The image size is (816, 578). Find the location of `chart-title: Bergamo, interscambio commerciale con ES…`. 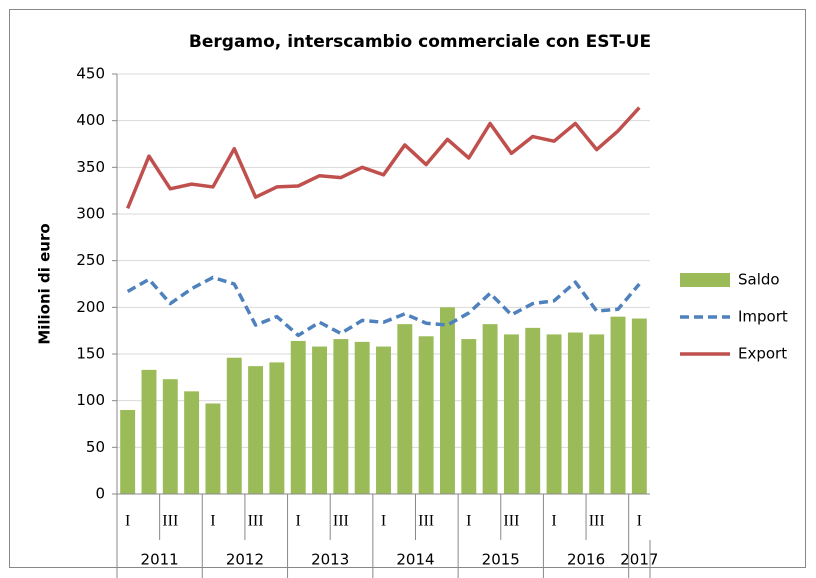

chart-title: Bergamo, interscambio commerciale con ES… is located at coordinates (420, 42).